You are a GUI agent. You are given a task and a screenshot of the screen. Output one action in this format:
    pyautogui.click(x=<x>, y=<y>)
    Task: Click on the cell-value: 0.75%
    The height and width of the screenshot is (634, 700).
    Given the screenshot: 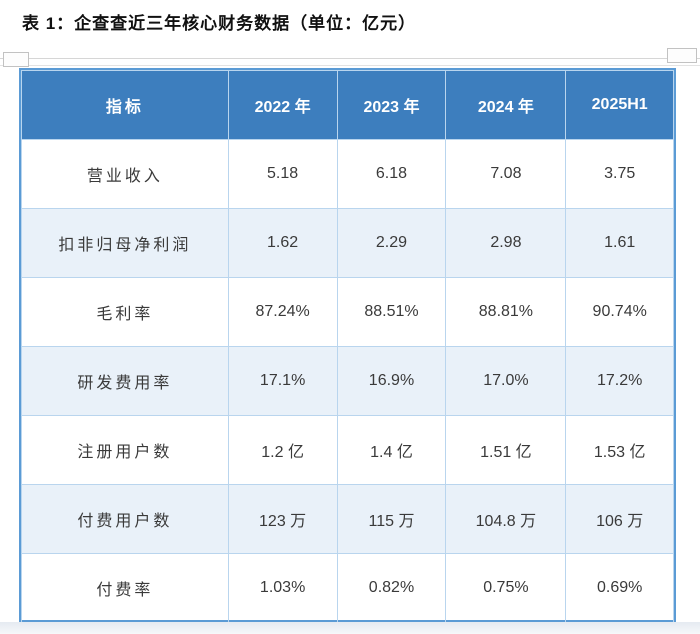 What is the action you would take?
    pyautogui.click(x=506, y=588)
    